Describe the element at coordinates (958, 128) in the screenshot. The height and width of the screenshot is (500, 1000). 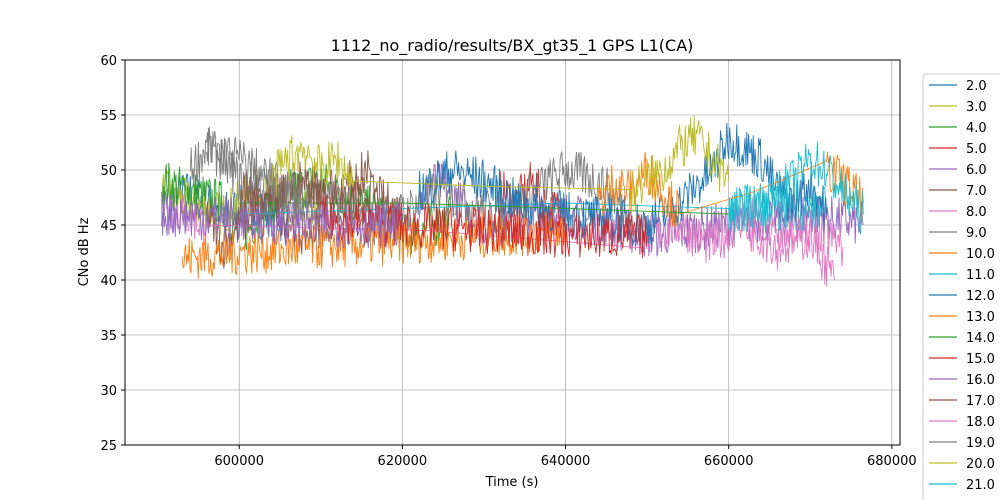
I see `legend-item-4.0: 4.0` at that location.